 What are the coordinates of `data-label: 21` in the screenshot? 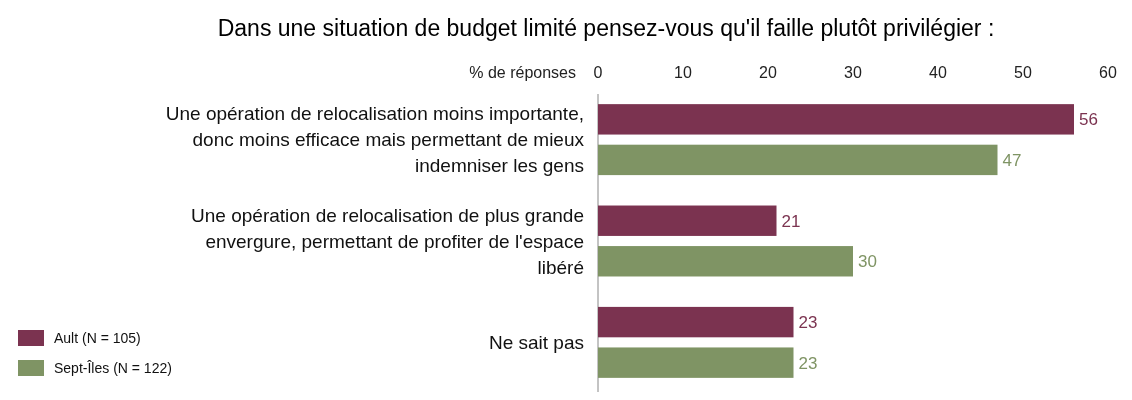 It's located at (791, 221).